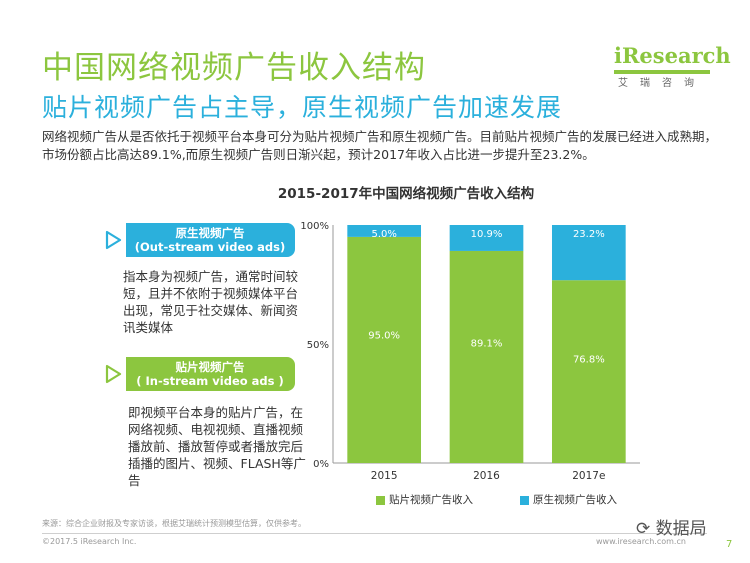 This screenshot has width=750, height=563. I want to click on bar-label-instream-2015: 95.0%, so click(384, 336).